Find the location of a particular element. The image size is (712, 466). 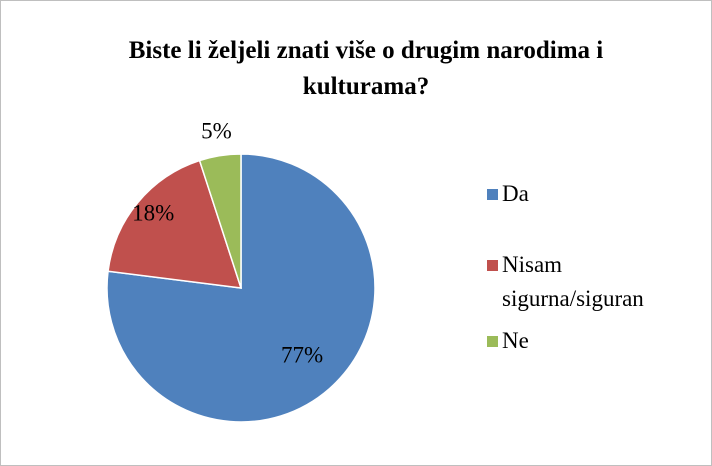

legend-item: Ne is located at coordinates (594, 341).